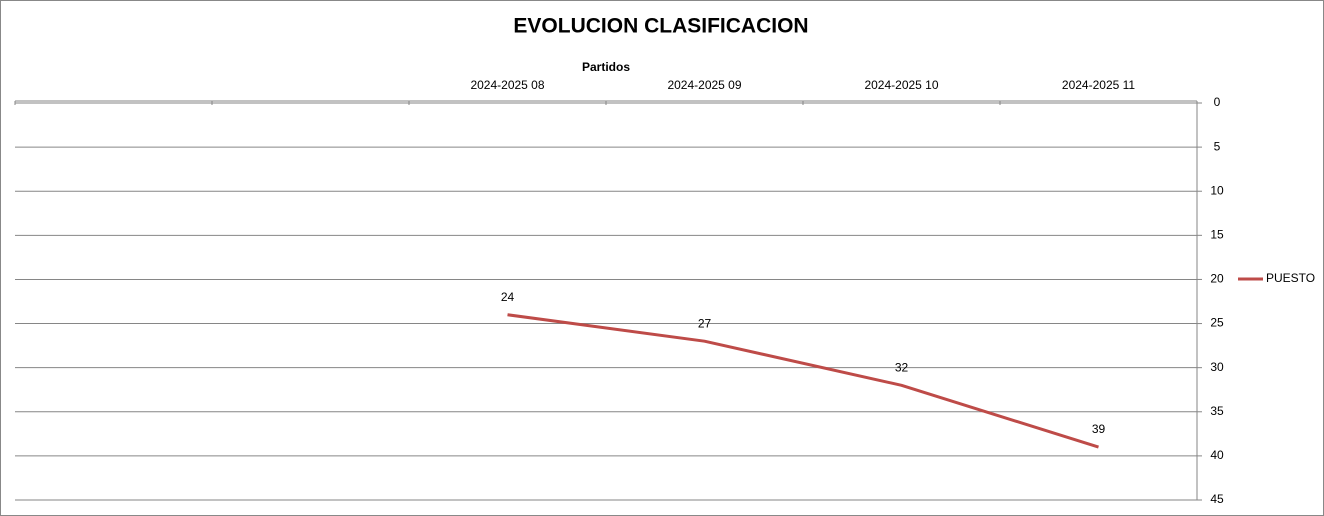 Image resolution: width=1324 pixels, height=516 pixels. Describe the element at coordinates (1217, 499) in the screenshot. I see `y-tick-label: 45` at that location.